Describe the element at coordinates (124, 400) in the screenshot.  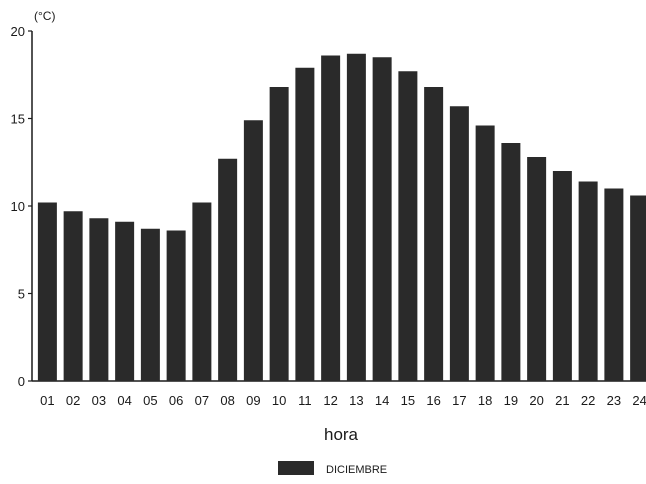
I see `x-tick-label-04: 04` at that location.